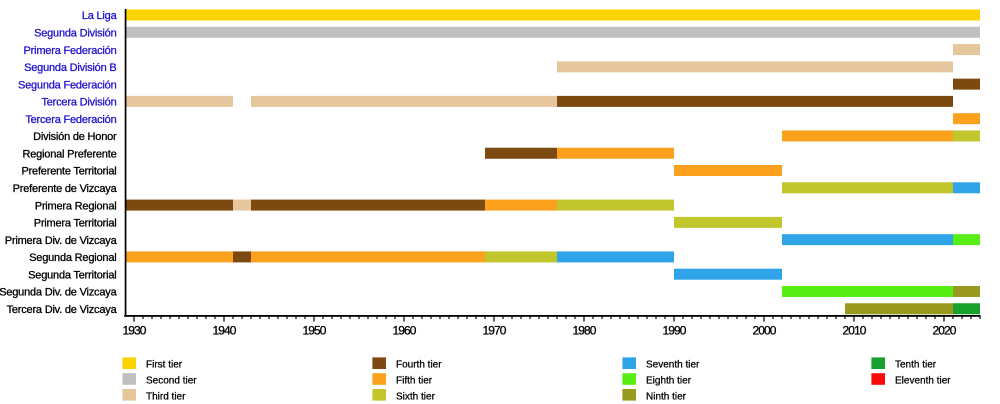 The height and width of the screenshot is (404, 1000). Describe the element at coordinates (75, 137) in the screenshot. I see `svg-text: División de Honor` at that location.